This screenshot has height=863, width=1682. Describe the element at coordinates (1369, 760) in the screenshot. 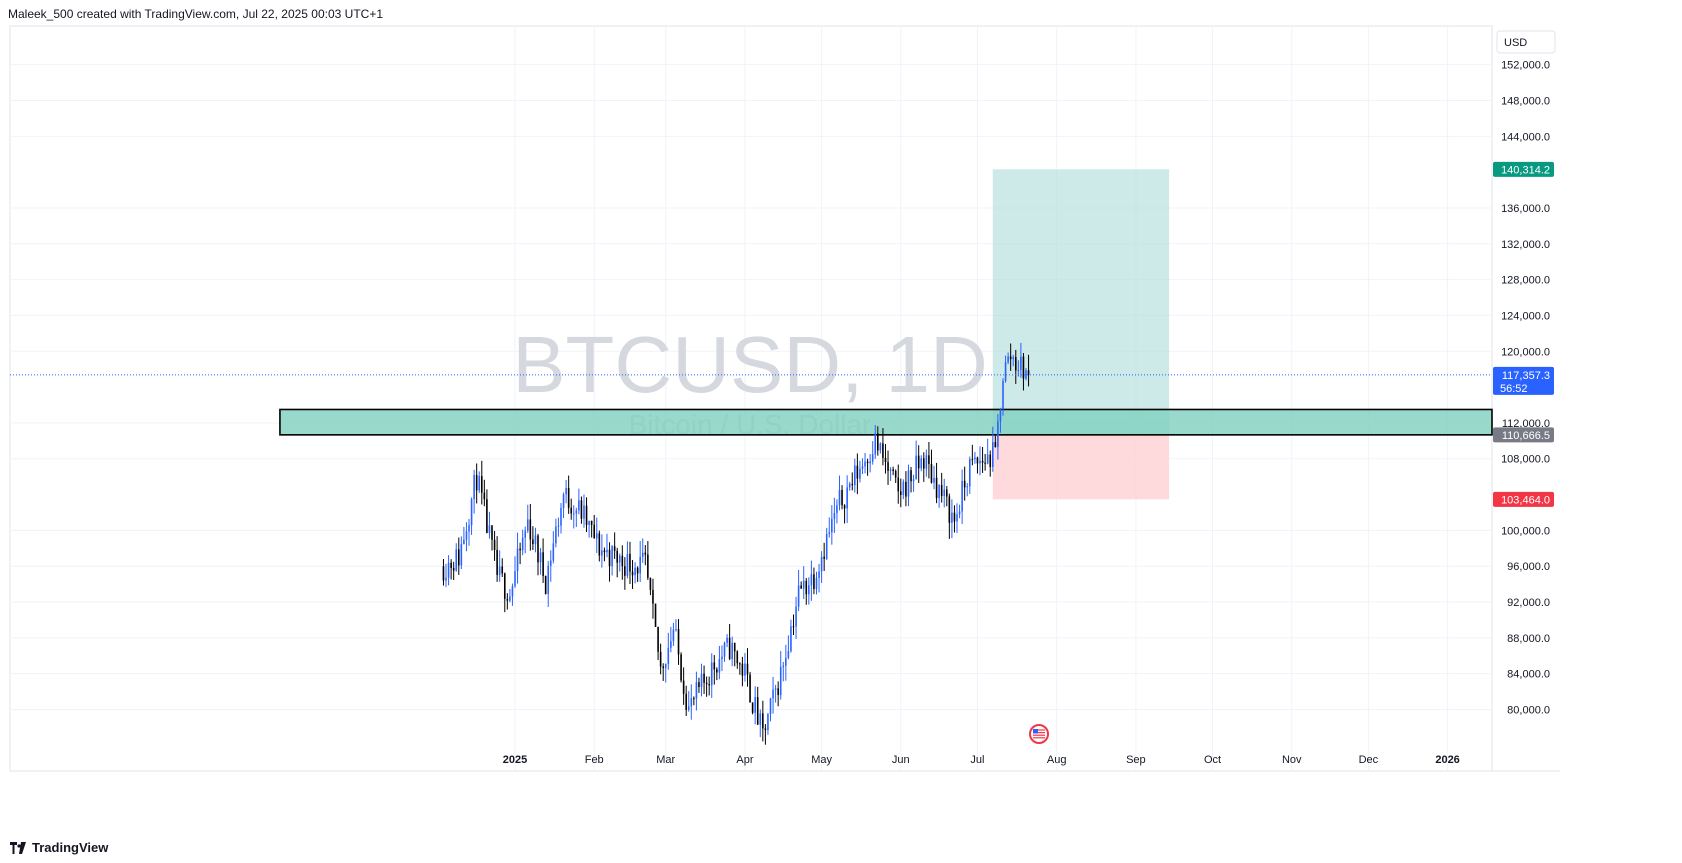

I see `time-tick-label: Dec` at that location.